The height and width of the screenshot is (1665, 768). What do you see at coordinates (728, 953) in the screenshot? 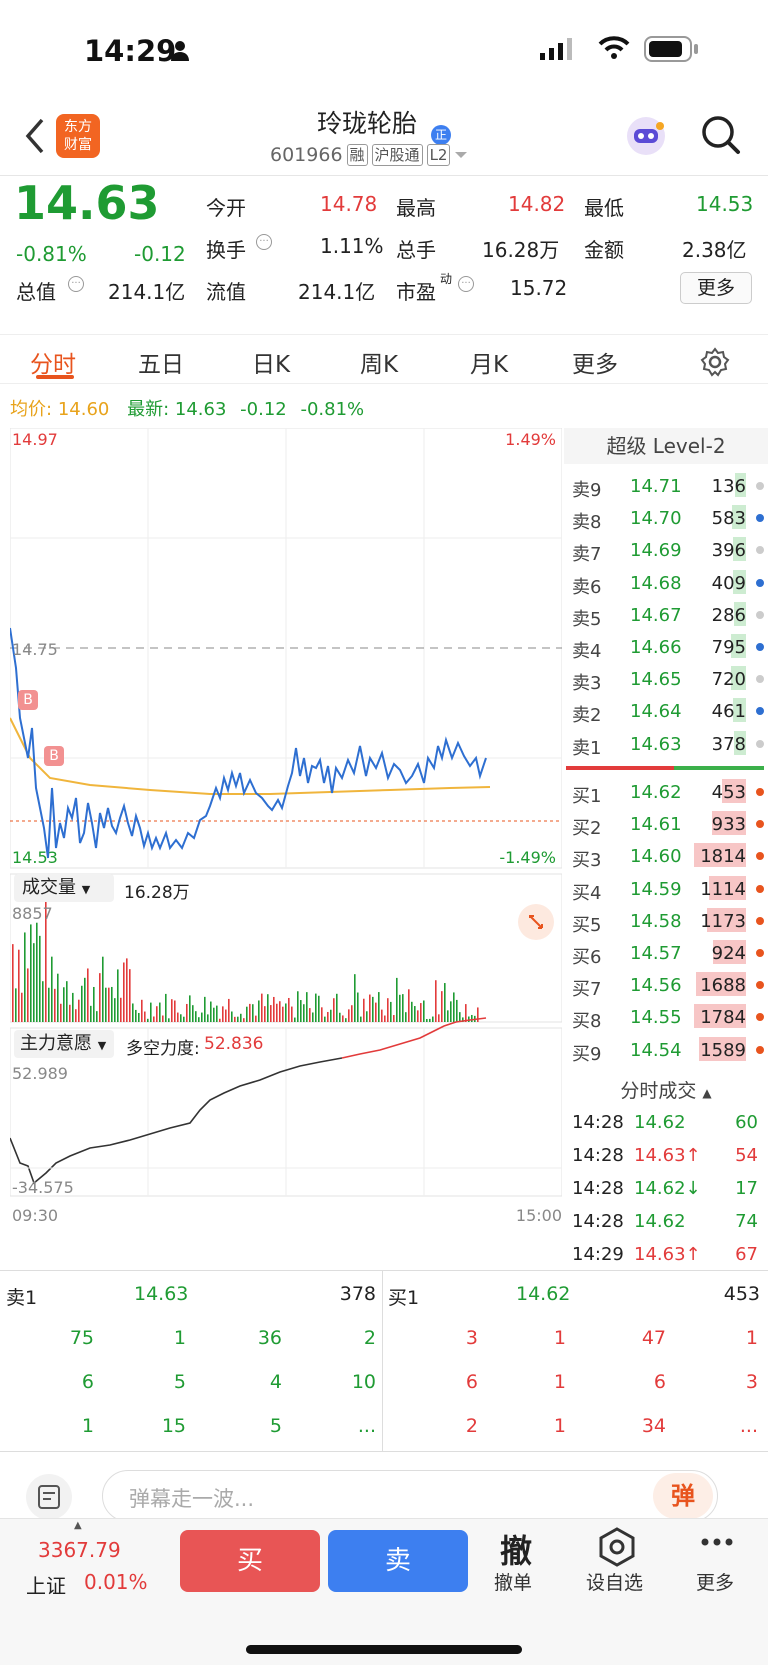
I see `bid-volume: 924` at bounding box center [728, 953].